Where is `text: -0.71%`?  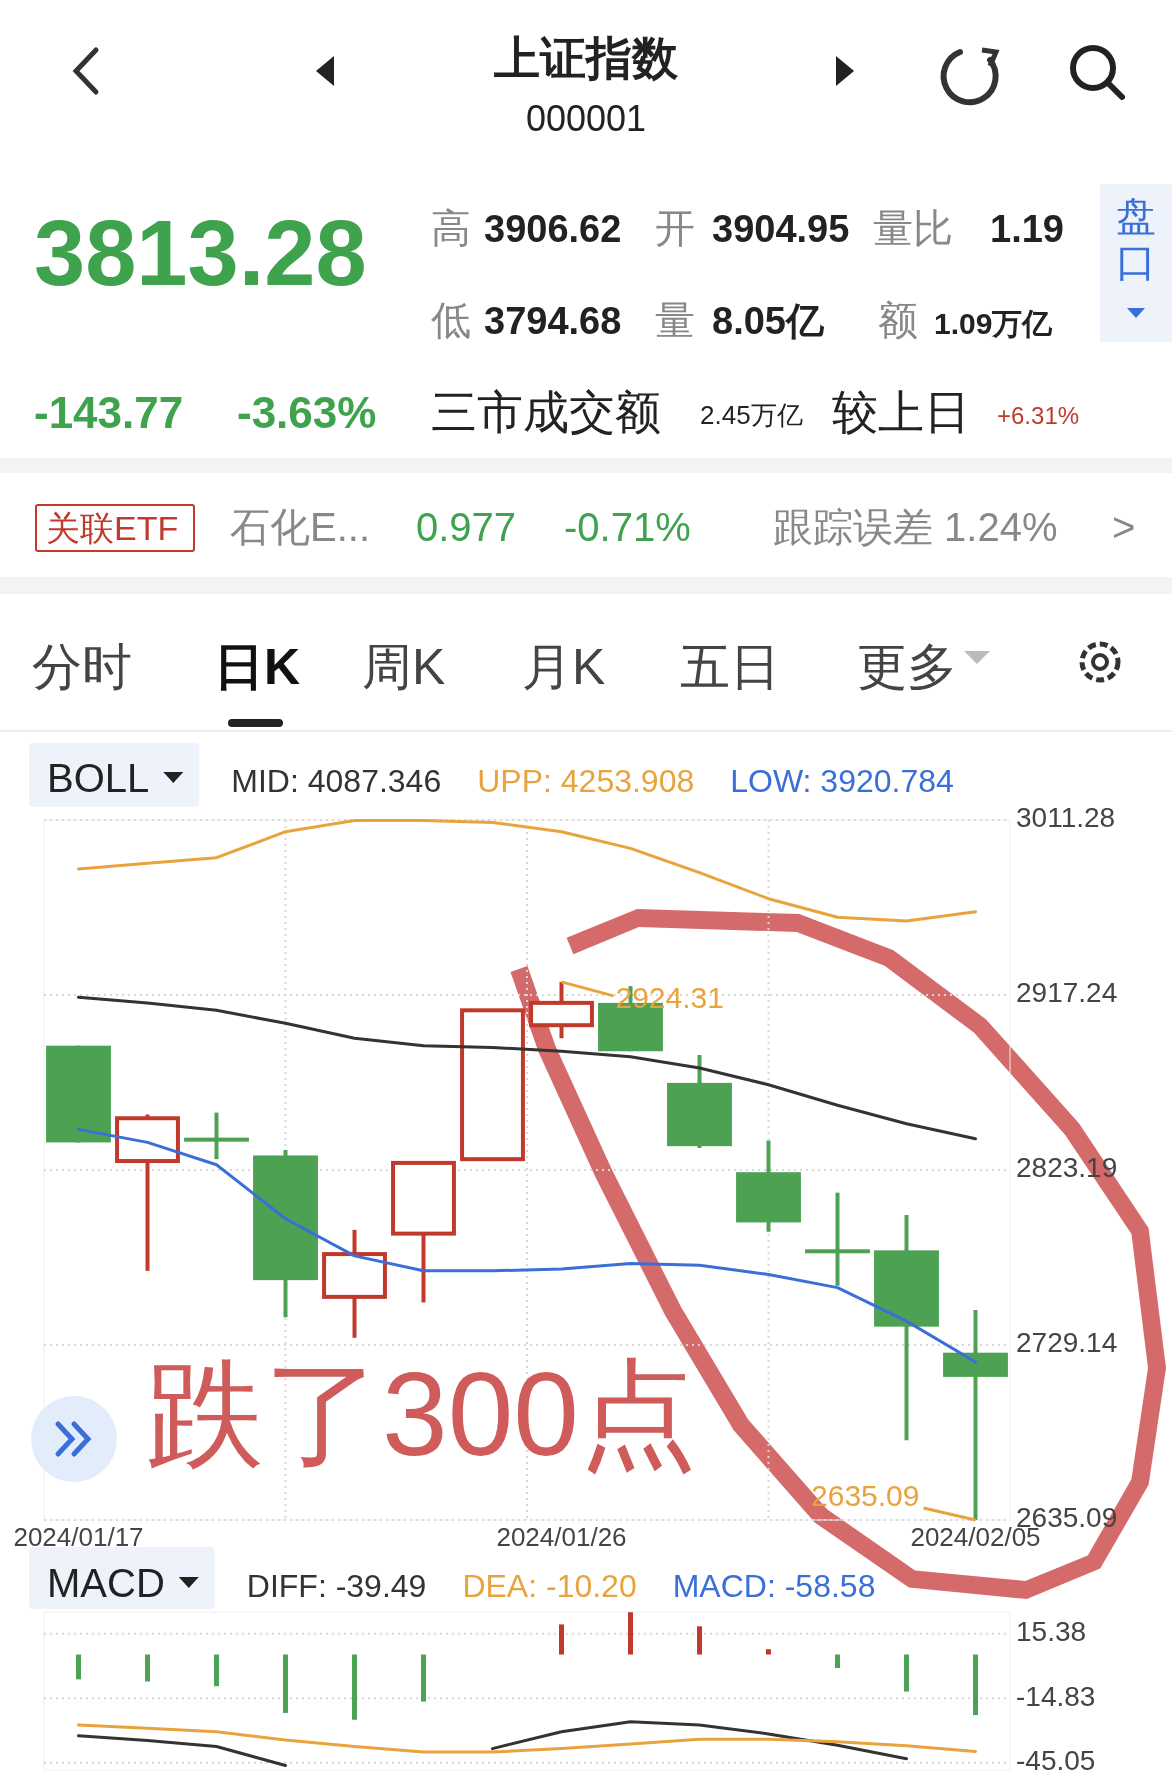
text: -0.71% is located at coordinates (627, 527).